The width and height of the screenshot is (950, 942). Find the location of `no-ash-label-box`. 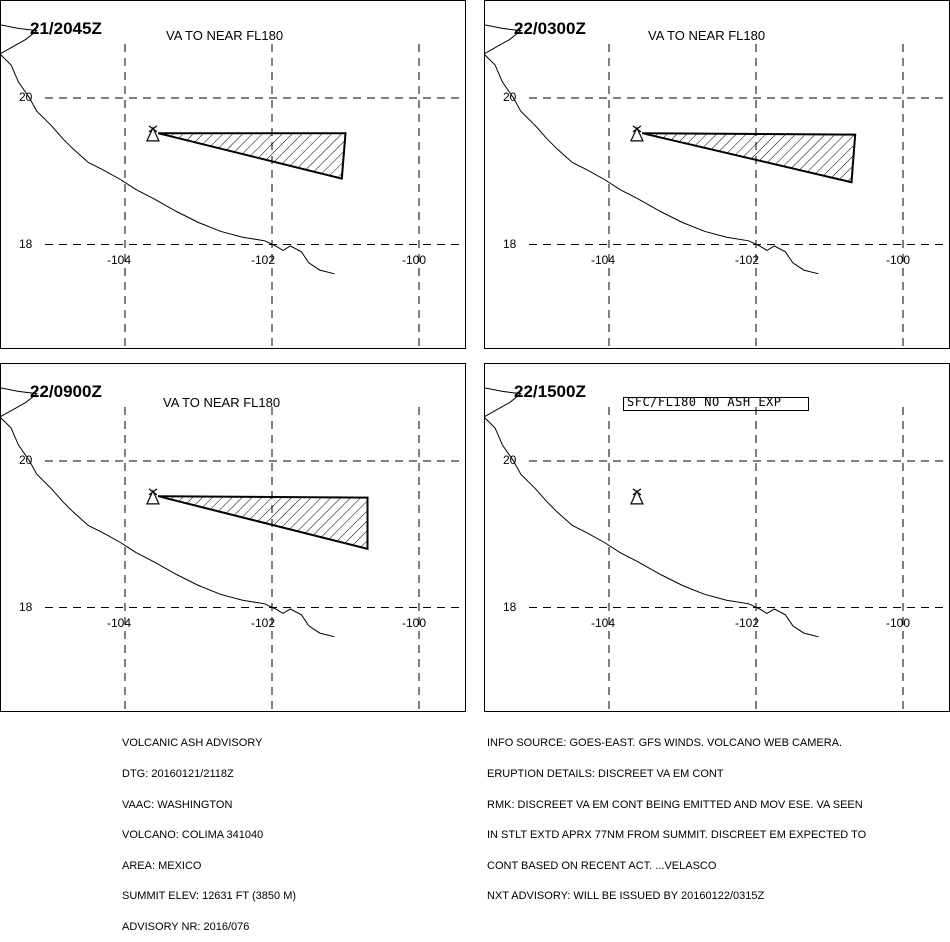

no-ash-label-box is located at coordinates (716, 404).